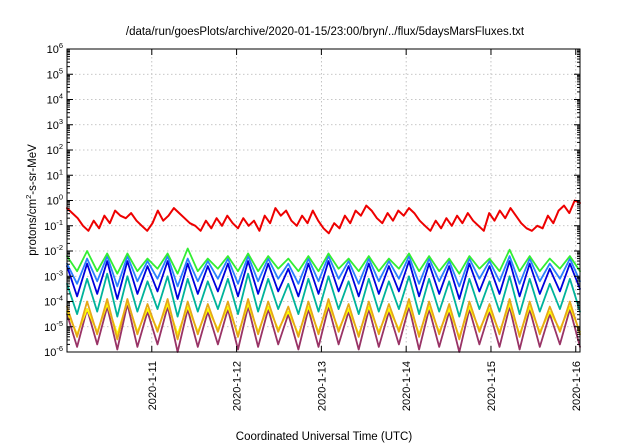 This screenshot has height=448, width=640. I want to click on y-axis-label-base: protons/cm, so click(33, 227).